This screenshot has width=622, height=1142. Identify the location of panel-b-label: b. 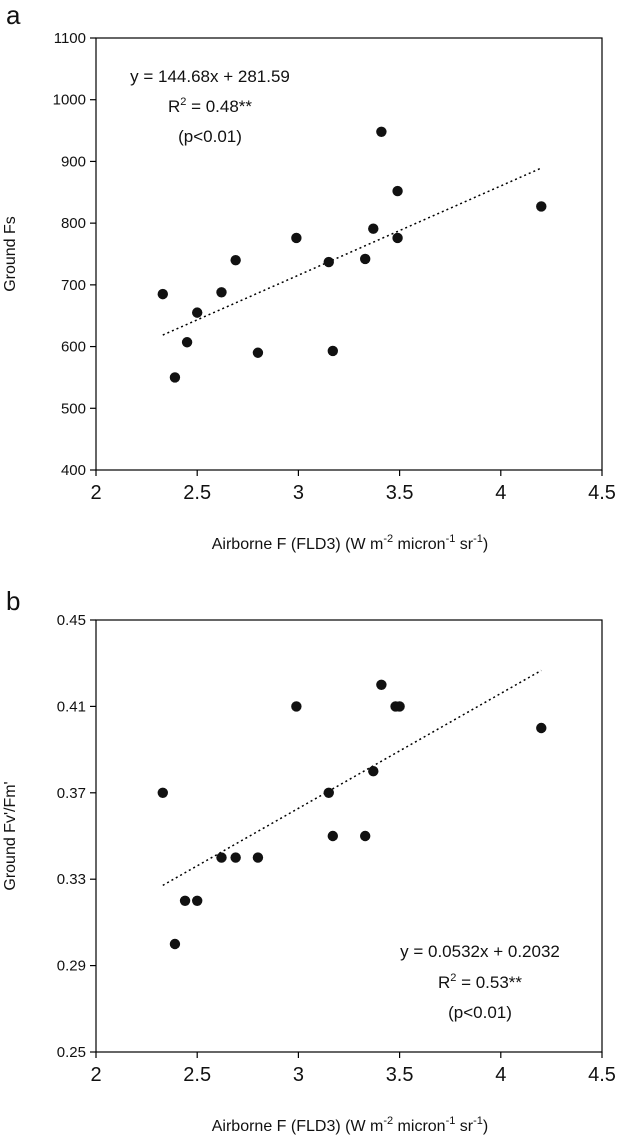
(13, 601).